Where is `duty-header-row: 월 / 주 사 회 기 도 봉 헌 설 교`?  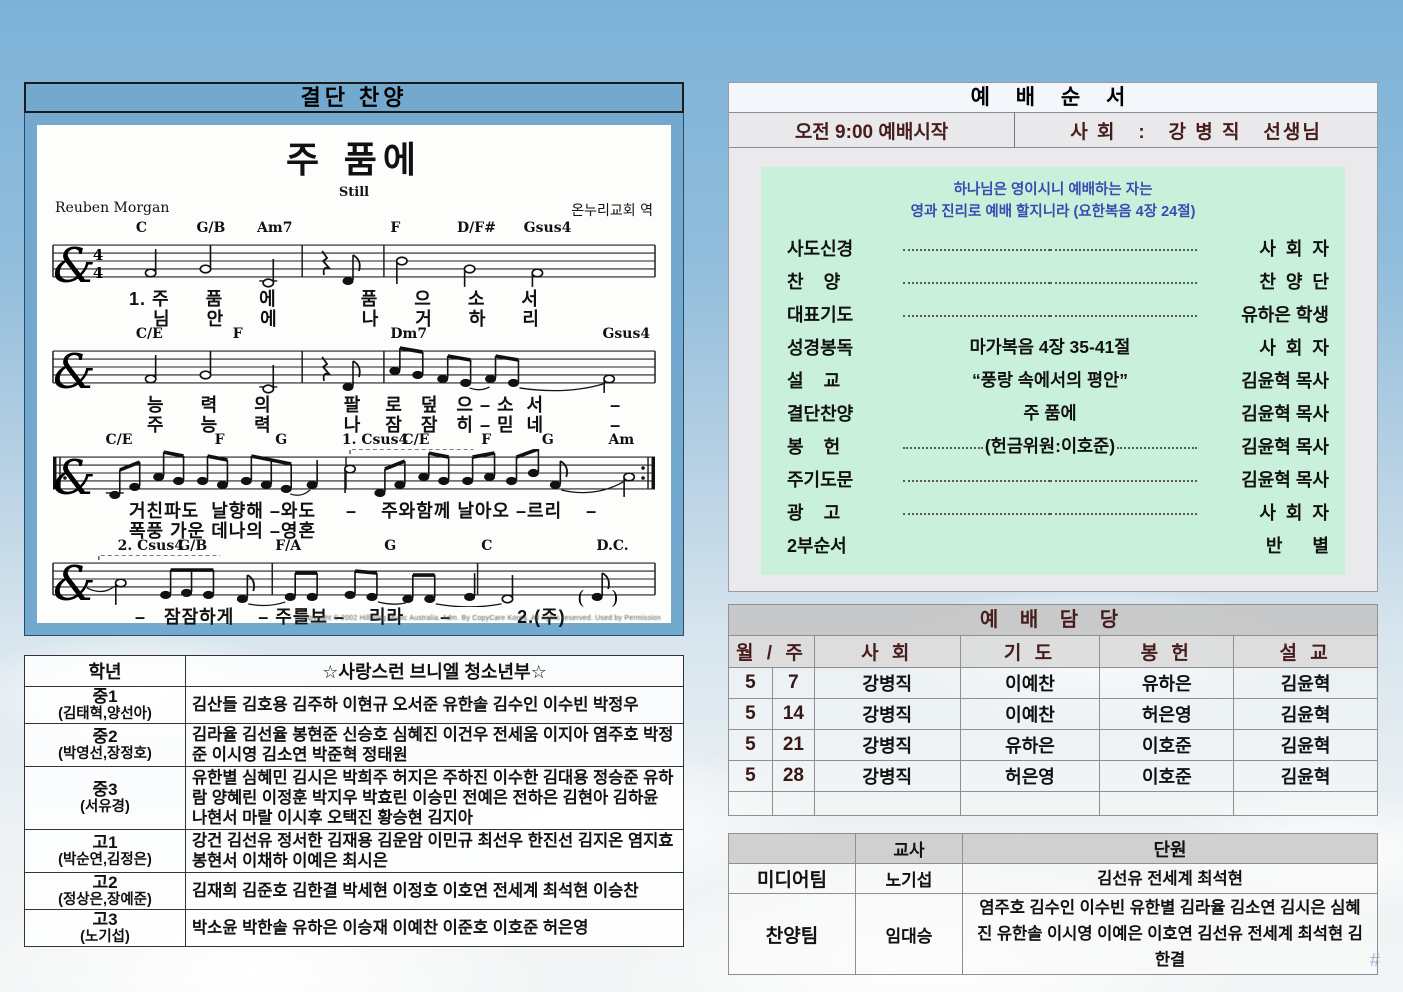
duty-header-row: 월 / 주 사 회 기 도 봉 헌 설 교 is located at coordinates (1053, 651).